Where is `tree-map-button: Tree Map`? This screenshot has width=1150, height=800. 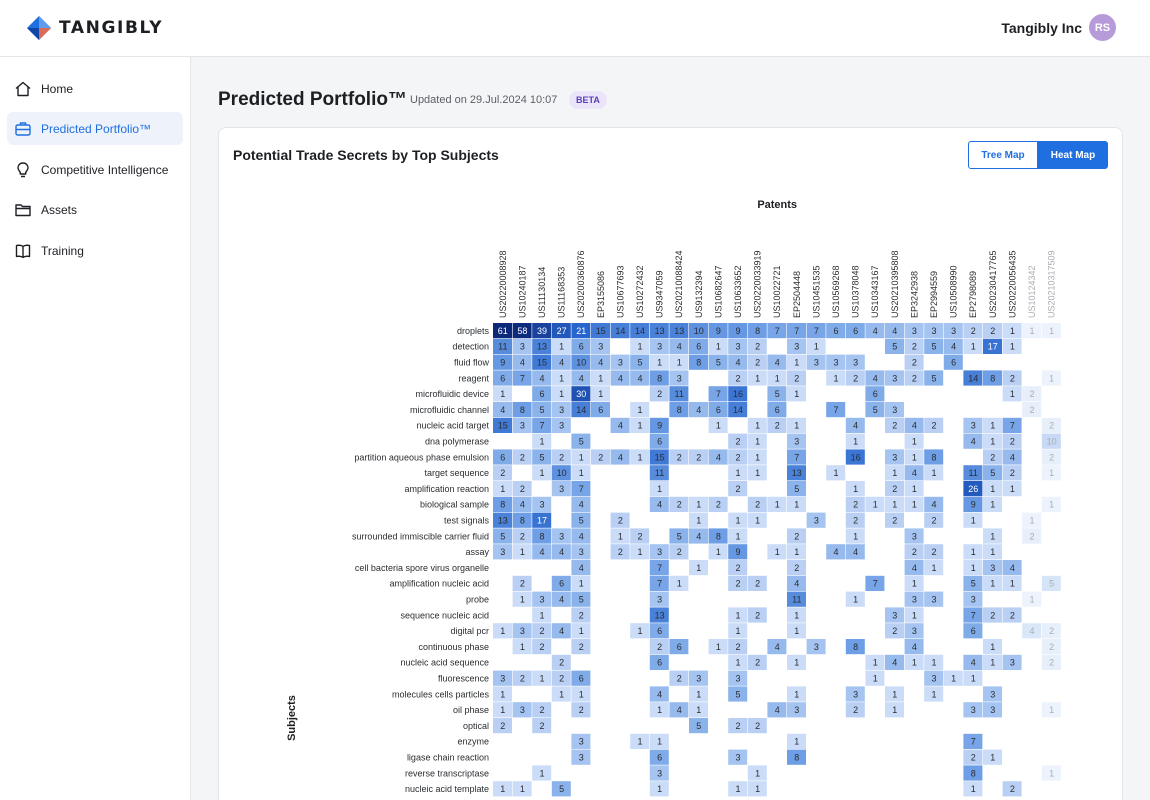
tree-map-button: Tree Map is located at coordinates (1003, 155).